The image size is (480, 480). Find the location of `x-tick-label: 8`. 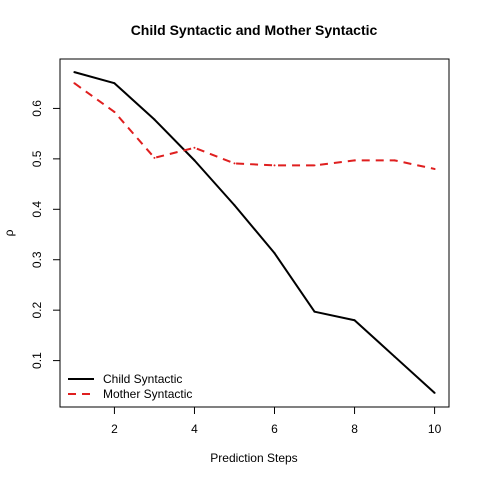

x-tick-label: 8 is located at coordinates (354, 429).